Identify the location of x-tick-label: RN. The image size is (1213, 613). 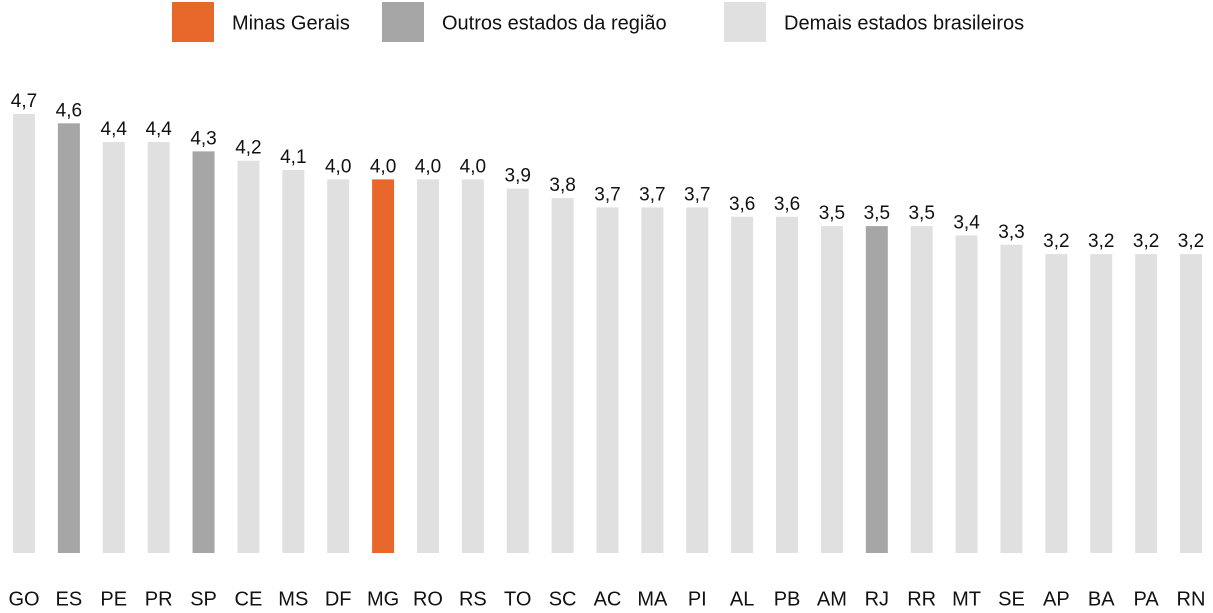
(1191, 599).